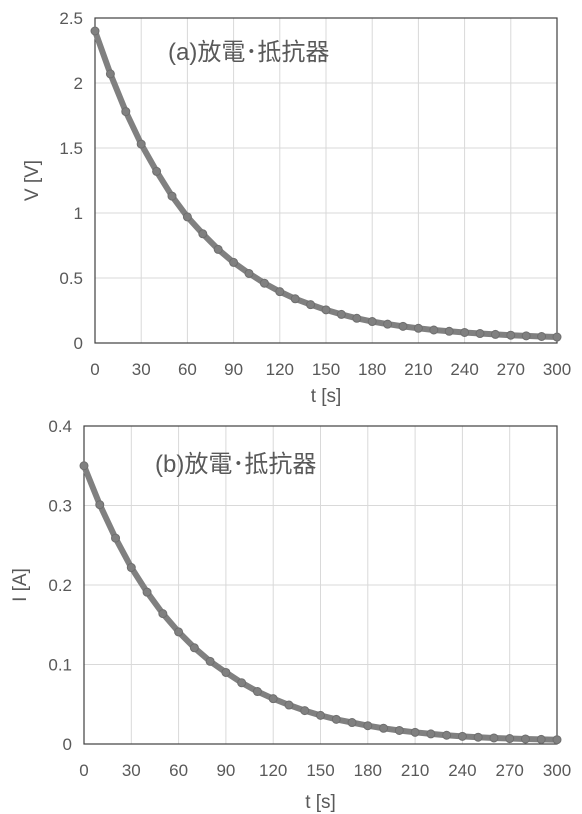  Describe the element at coordinates (235, 464) in the screenshot. I see `chart-annotation: (b)放電･抵抗器` at that location.